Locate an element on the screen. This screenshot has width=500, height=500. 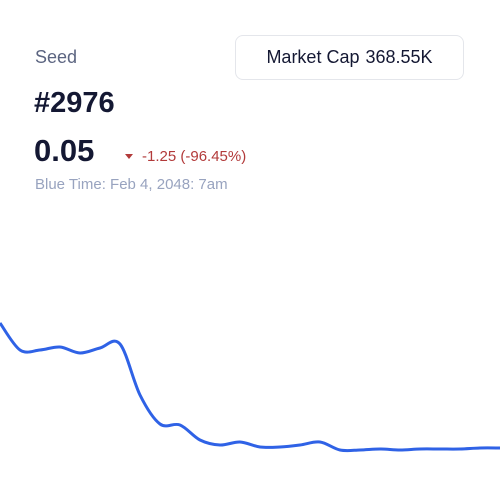
price: 0.05 is located at coordinates (64, 150).